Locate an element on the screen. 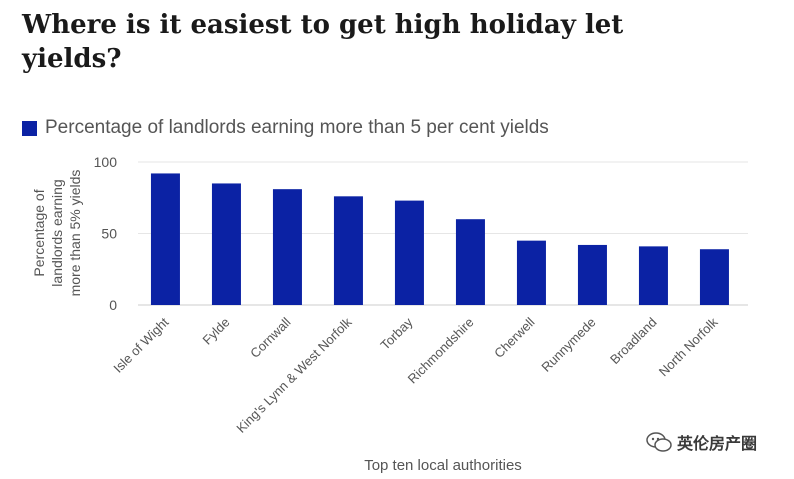 This screenshot has height=479, width=794. x-axis-label: Top ten local authorities is located at coordinates (443, 465).